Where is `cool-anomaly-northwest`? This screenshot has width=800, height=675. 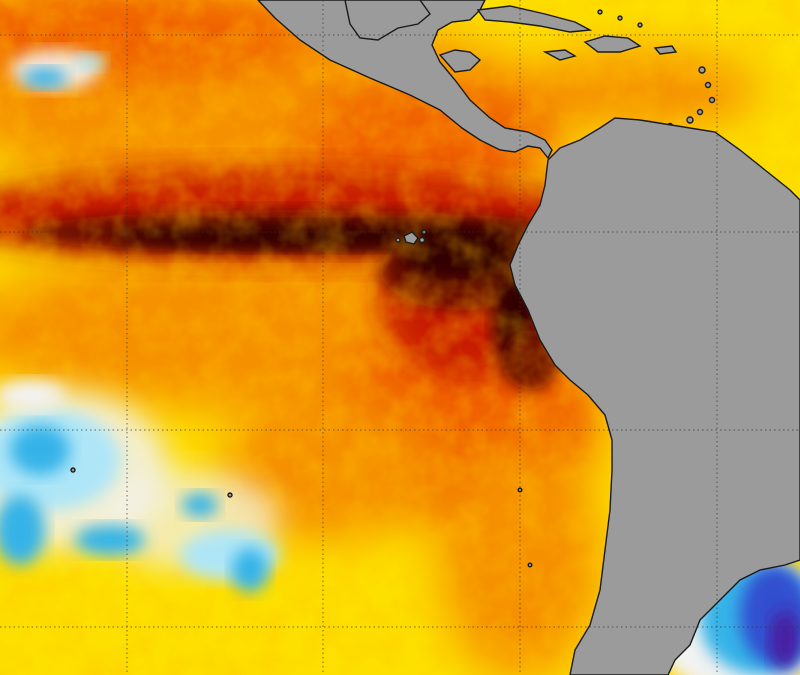
cool-anomaly-northwest is located at coordinates (57, 70).